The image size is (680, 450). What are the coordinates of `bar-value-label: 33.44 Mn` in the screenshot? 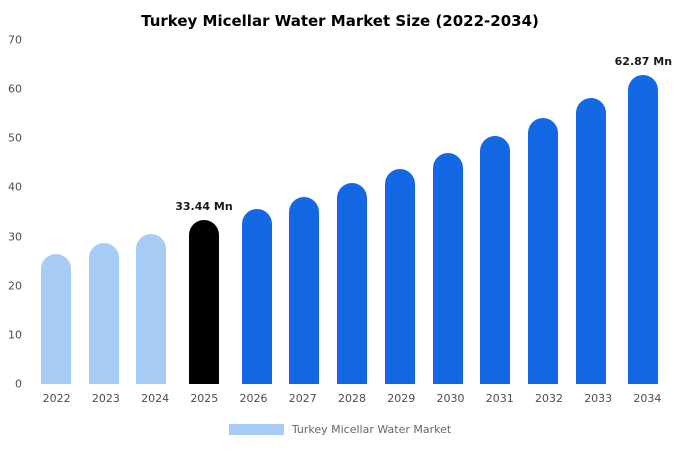 It's located at (204, 206).